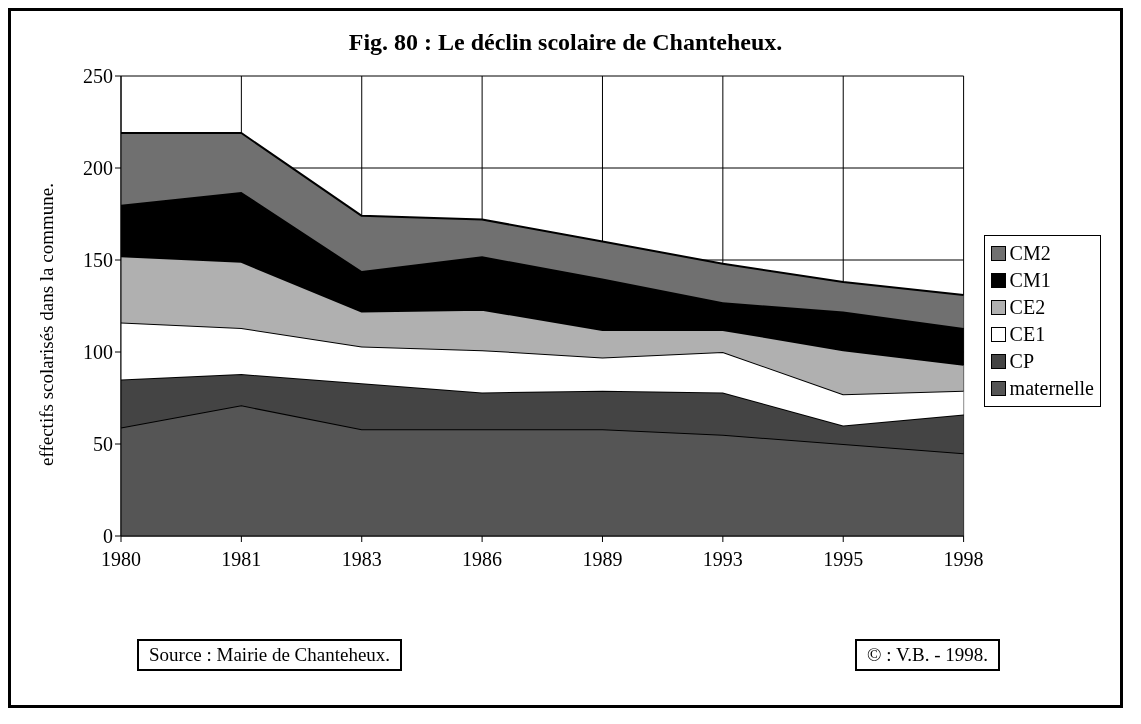  Describe the element at coordinates (927, 655) in the screenshot. I see `text: © : V.B. - 1998.` at that location.